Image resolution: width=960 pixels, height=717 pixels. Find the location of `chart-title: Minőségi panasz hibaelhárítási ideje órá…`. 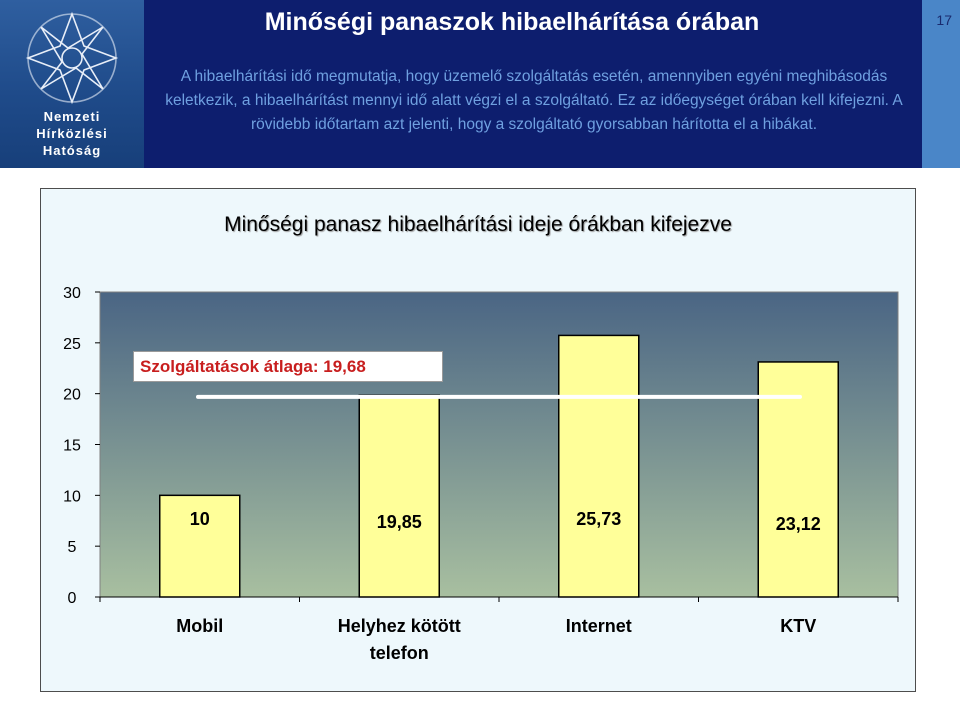

chart-title: Minőségi panasz hibaelhárítási ideje órá… is located at coordinates (478, 224).